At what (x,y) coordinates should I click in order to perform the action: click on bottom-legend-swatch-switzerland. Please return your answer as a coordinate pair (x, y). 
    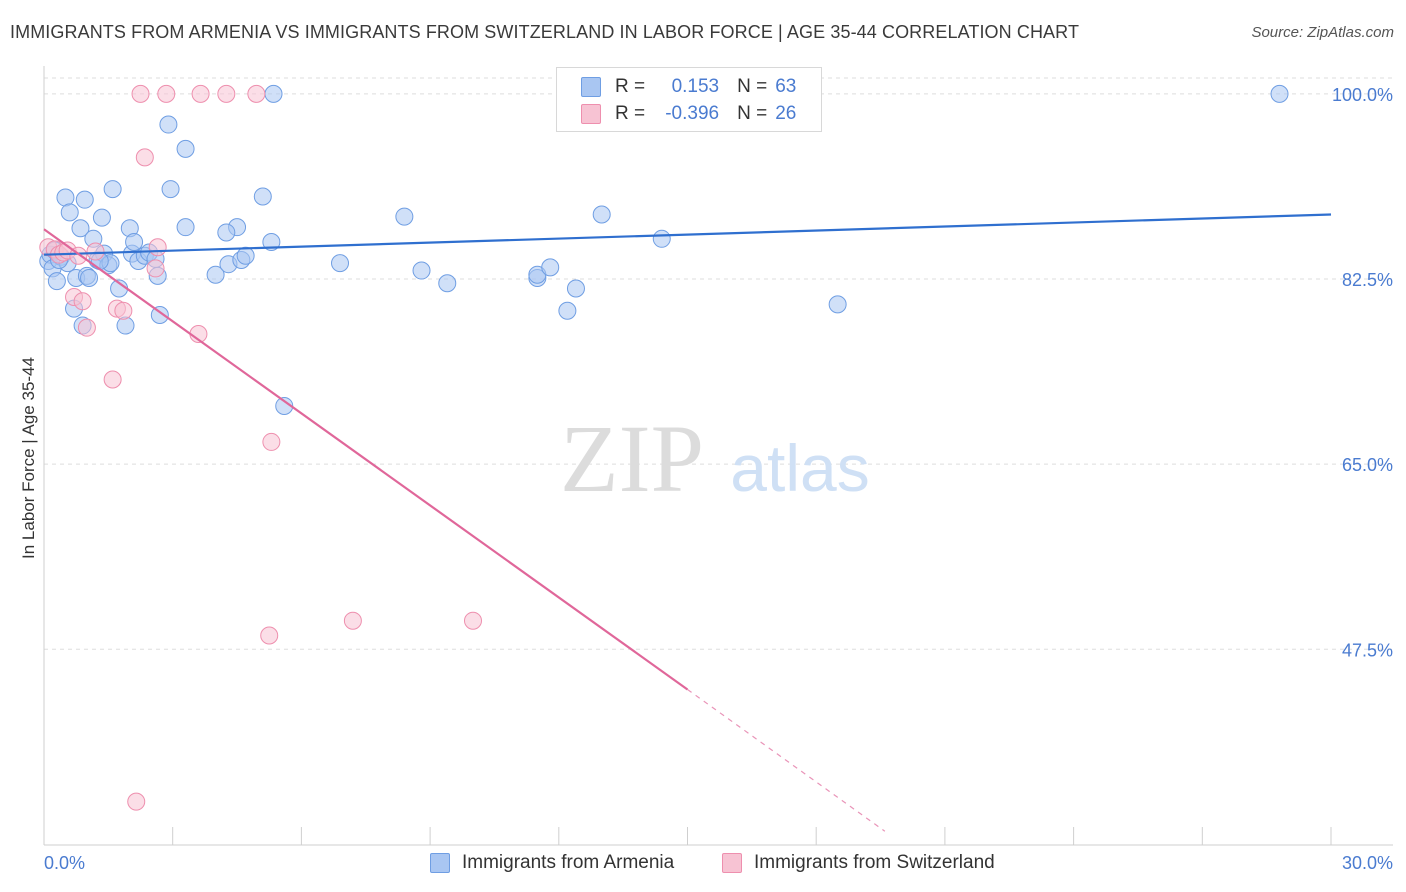
    Looking at the image, I should click on (732, 863).